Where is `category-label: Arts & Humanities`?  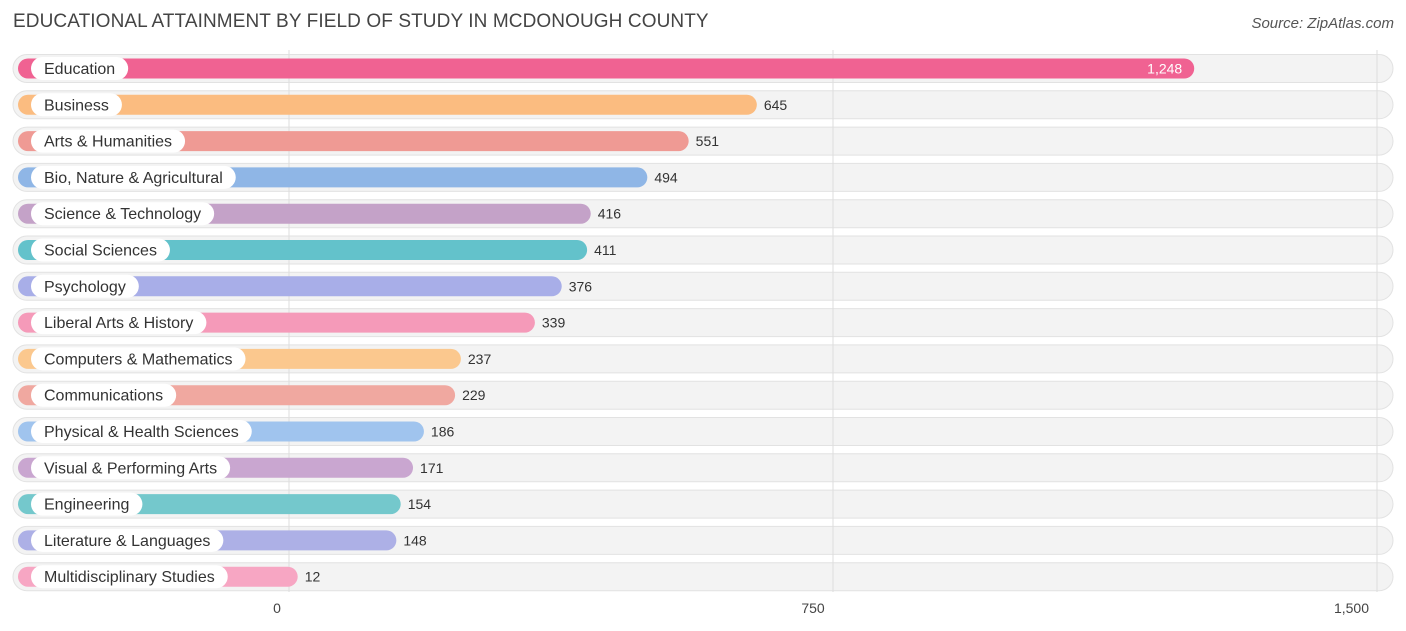 category-label: Arts & Humanities is located at coordinates (108, 142).